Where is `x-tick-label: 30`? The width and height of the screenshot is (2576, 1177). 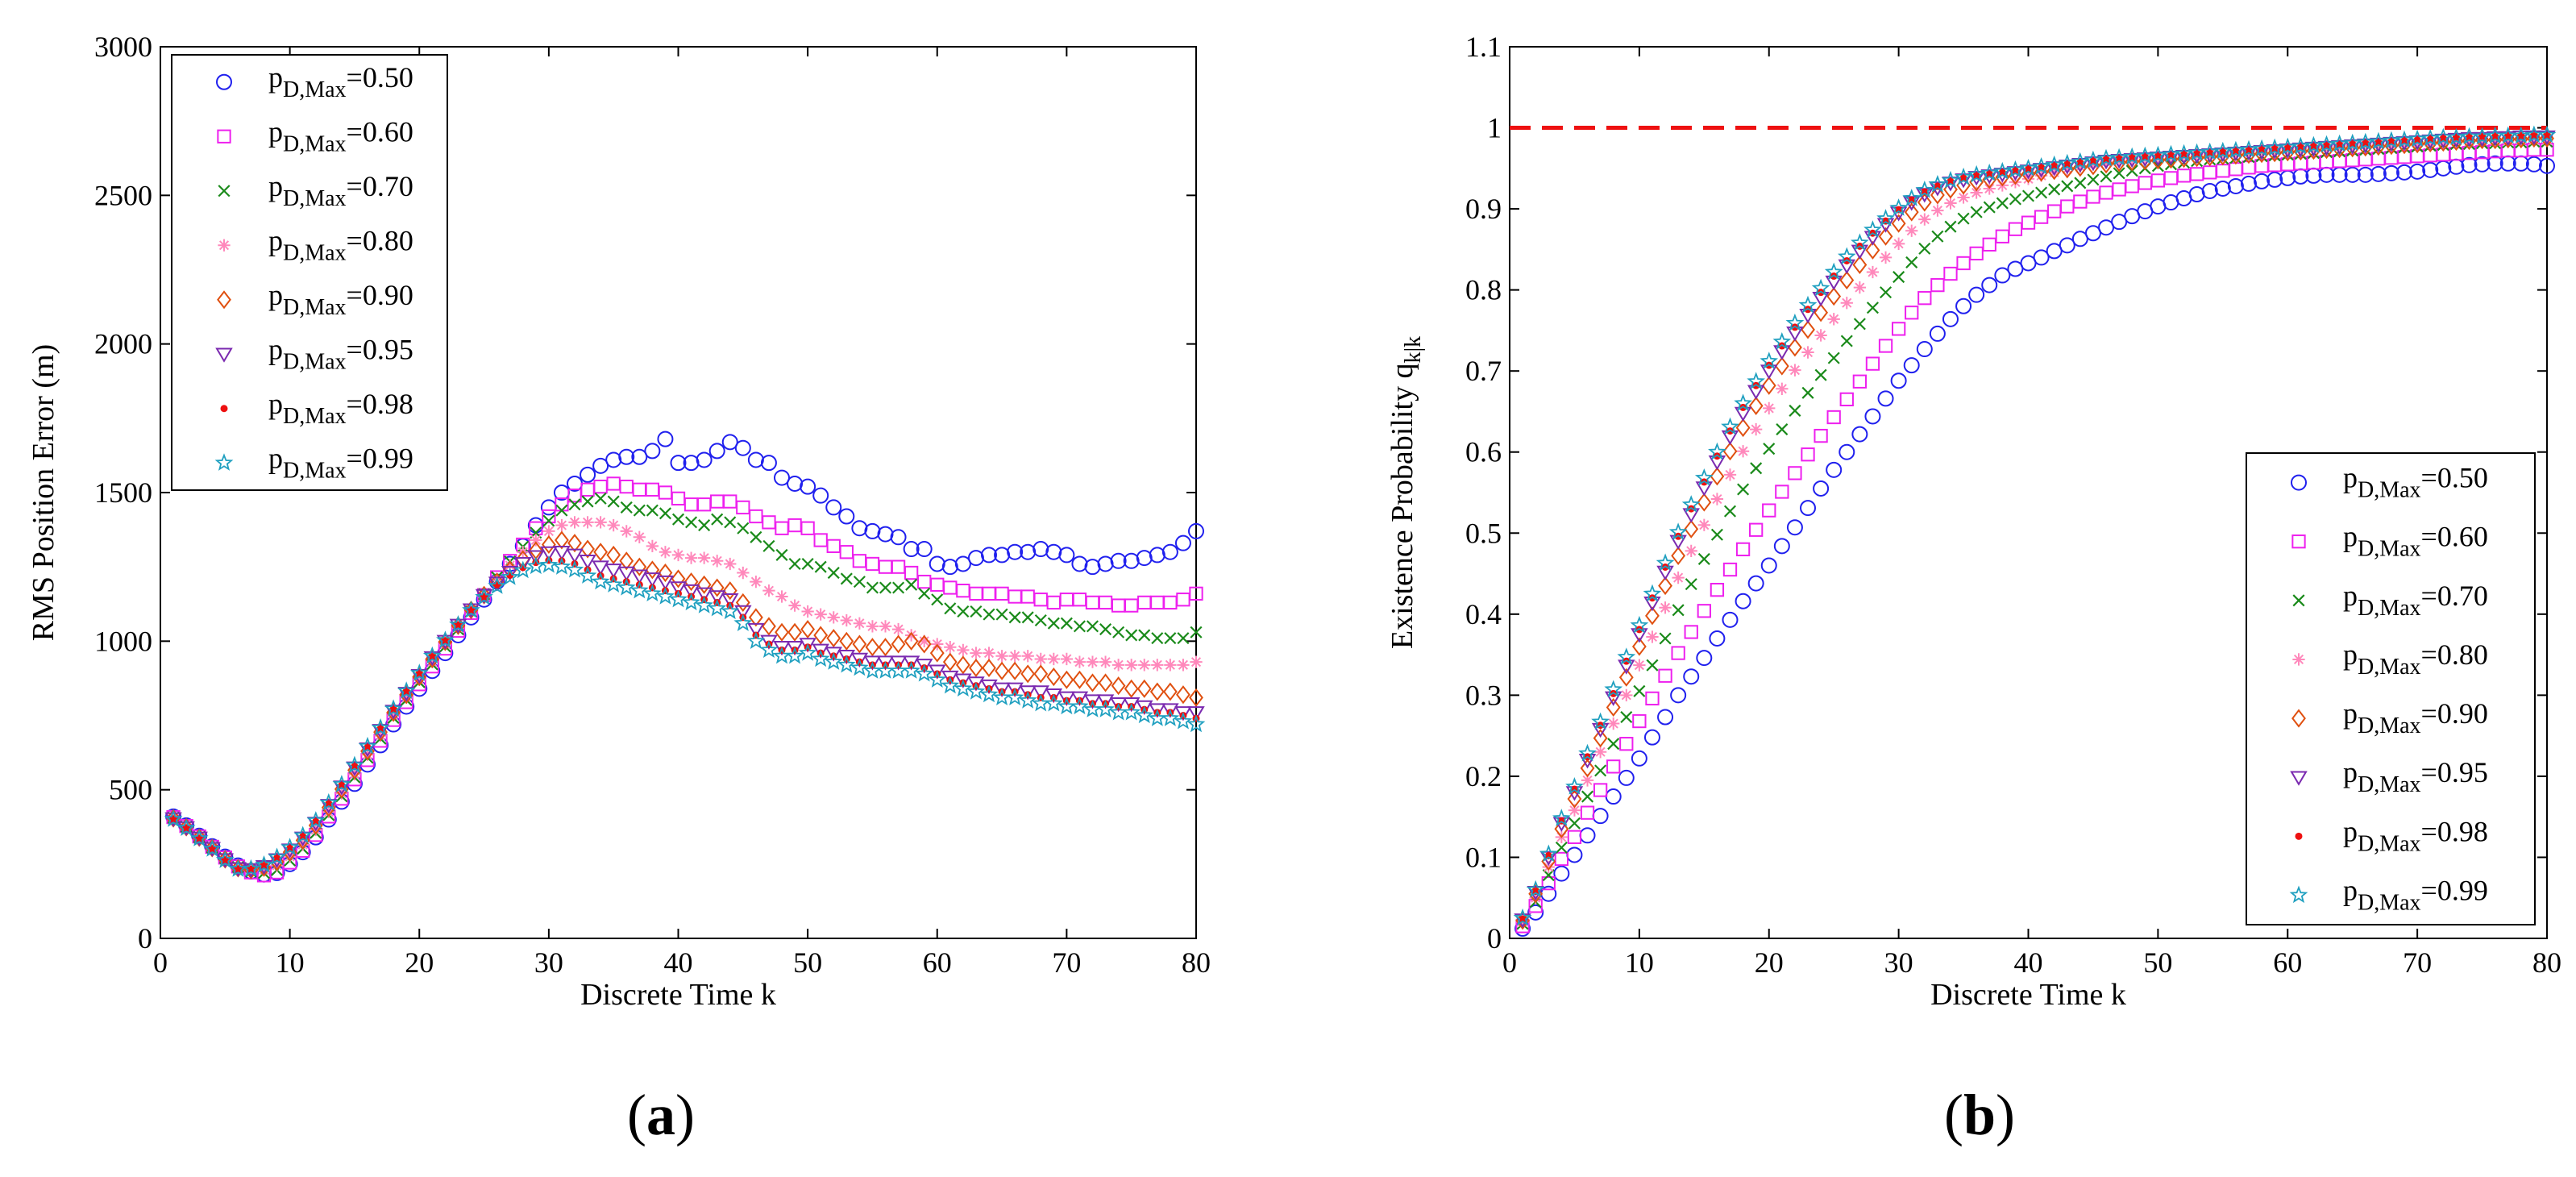 x-tick-label: 30 is located at coordinates (1898, 962).